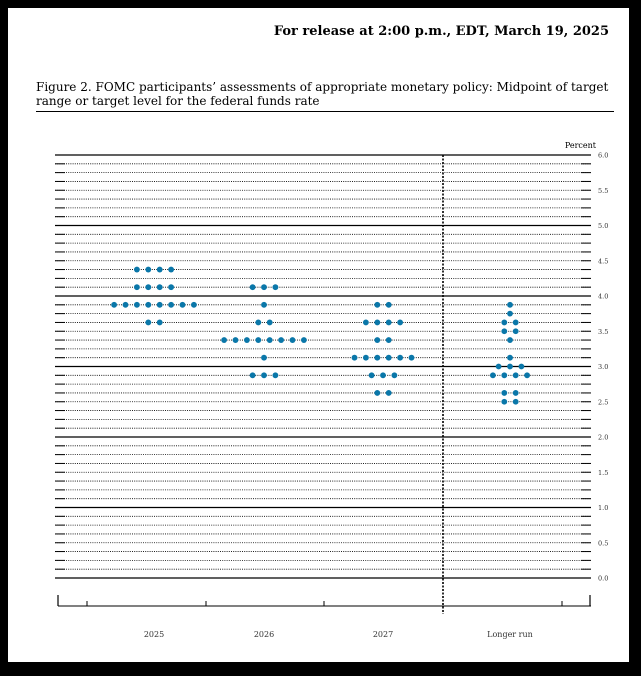 The height and width of the screenshot is (676, 641). I want to click on caption-divider, so click(325, 111).